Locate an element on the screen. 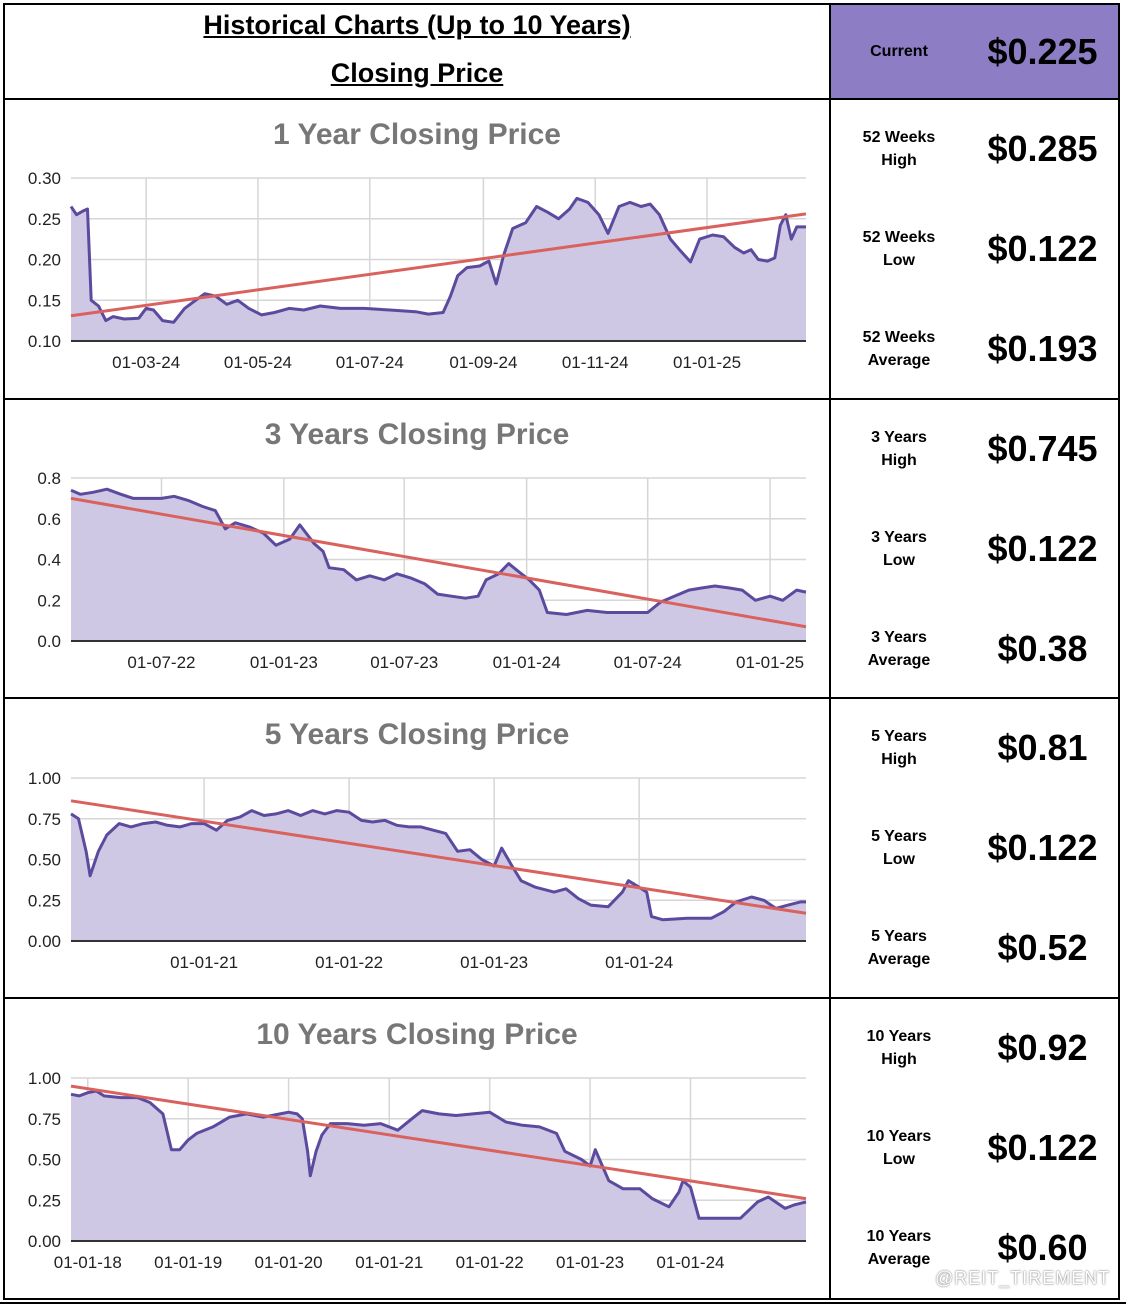 The height and width of the screenshot is (1306, 1126). x-tick-label: 01-07-22 is located at coordinates (161, 662).